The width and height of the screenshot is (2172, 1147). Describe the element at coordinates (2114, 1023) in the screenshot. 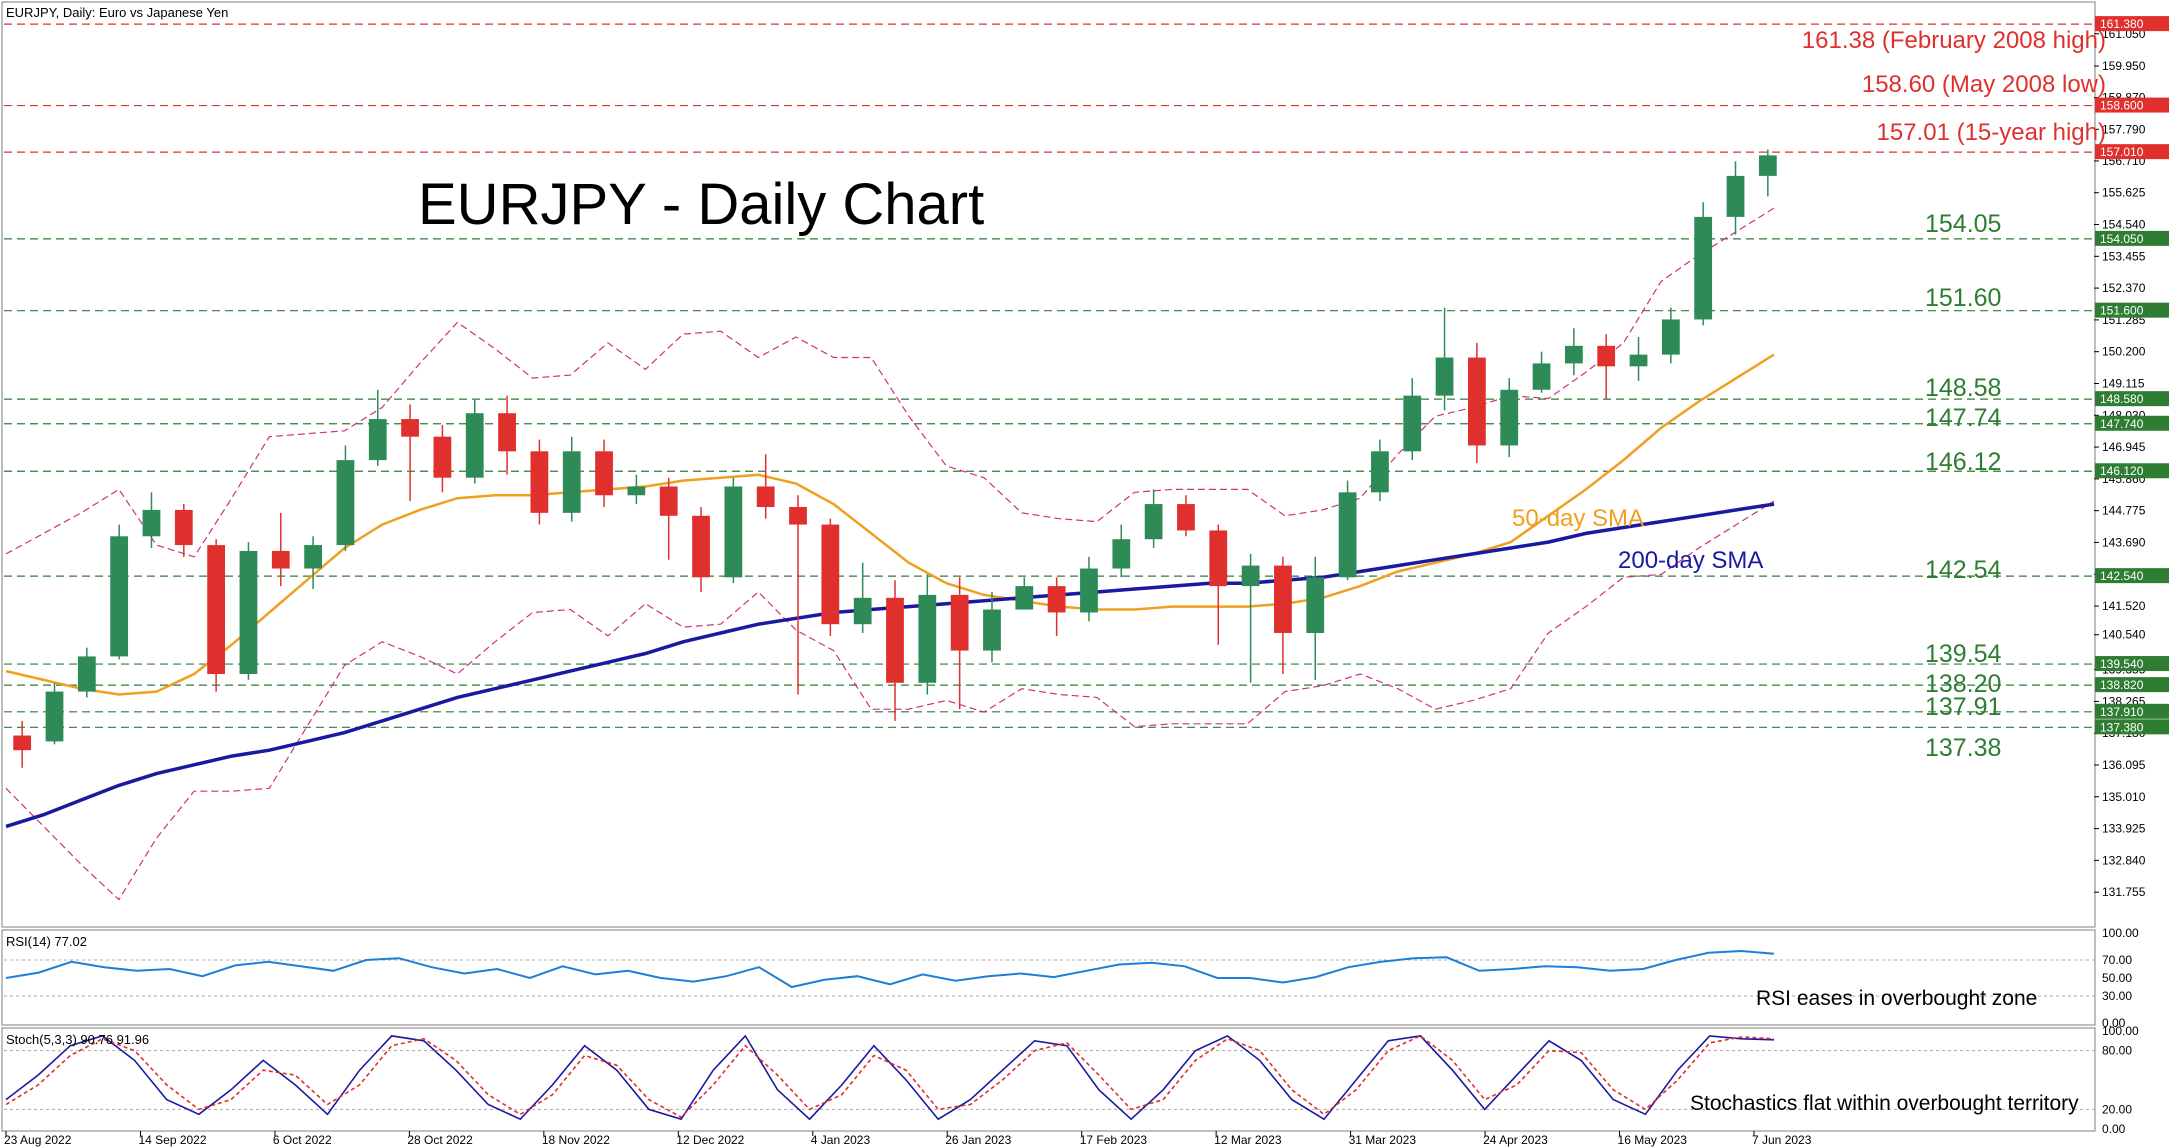

I see `rsi-tick-label: 0.00` at that location.